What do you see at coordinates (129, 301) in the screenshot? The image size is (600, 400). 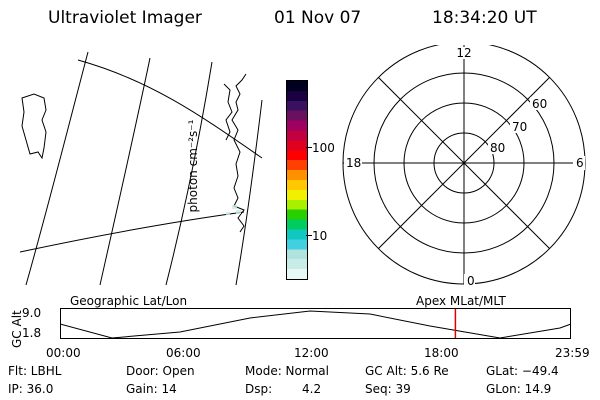 I see `geographic-label: Geographic Lat/Lon` at bounding box center [129, 301].